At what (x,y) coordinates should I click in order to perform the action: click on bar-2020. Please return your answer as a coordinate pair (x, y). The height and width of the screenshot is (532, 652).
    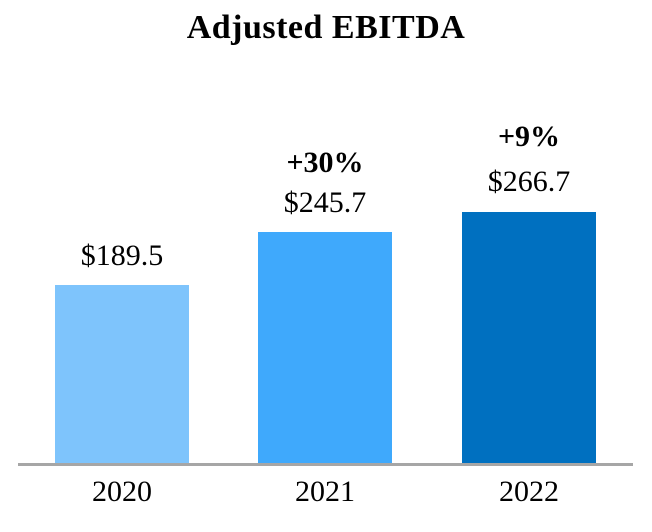
    Looking at the image, I should click on (122, 373).